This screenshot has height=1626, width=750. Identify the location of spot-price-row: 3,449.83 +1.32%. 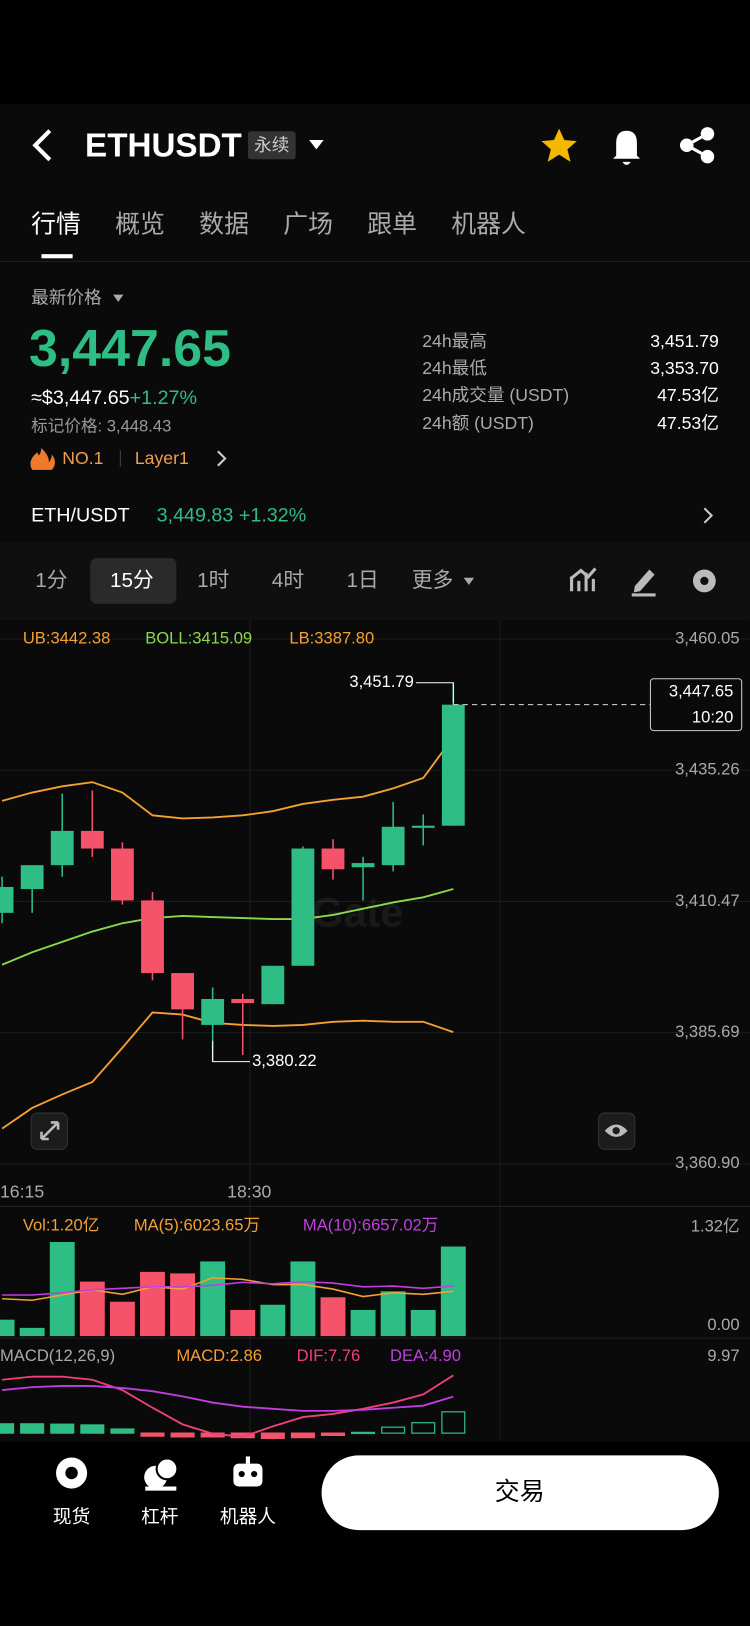
(232, 516).